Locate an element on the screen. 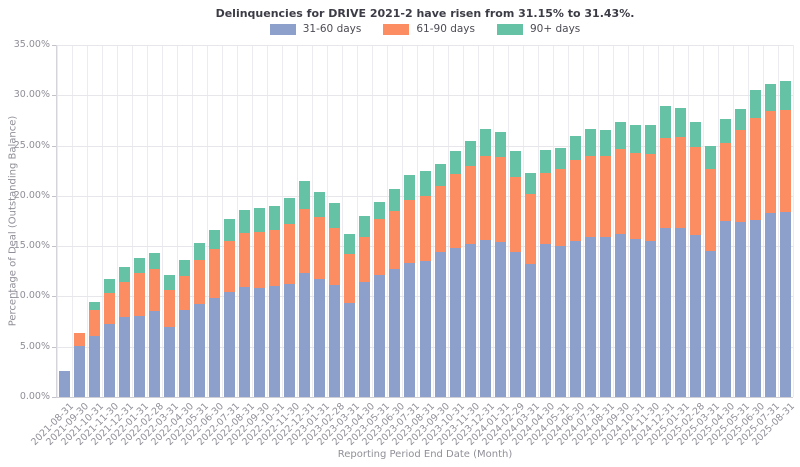 This screenshot has width=800, height=467. legend-item-31-60-days: 31-60 days is located at coordinates (315, 29).